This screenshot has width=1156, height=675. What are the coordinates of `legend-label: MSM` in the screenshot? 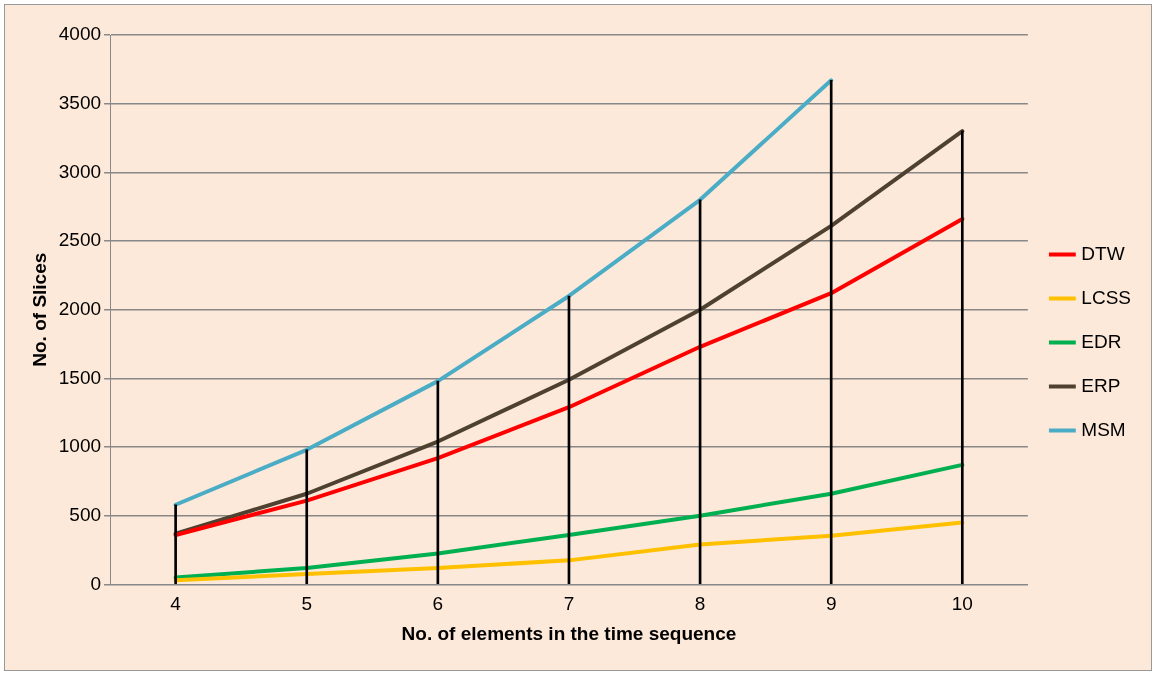 It's located at (1103, 429).